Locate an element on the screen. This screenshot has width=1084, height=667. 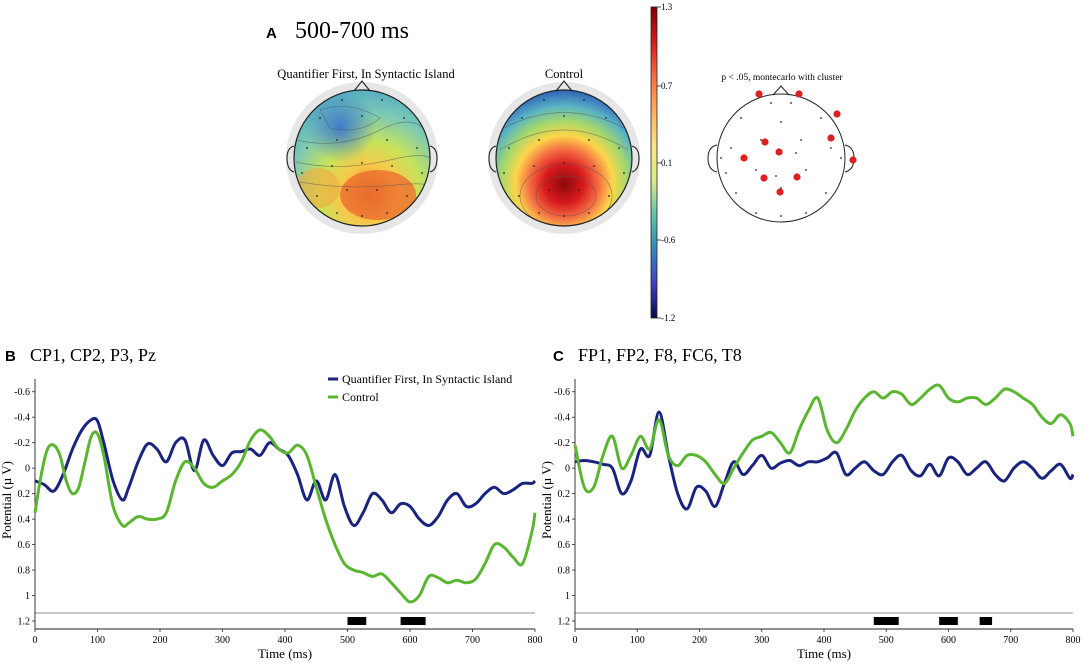
y-tick-label: 0.2 is located at coordinates (24, 494).